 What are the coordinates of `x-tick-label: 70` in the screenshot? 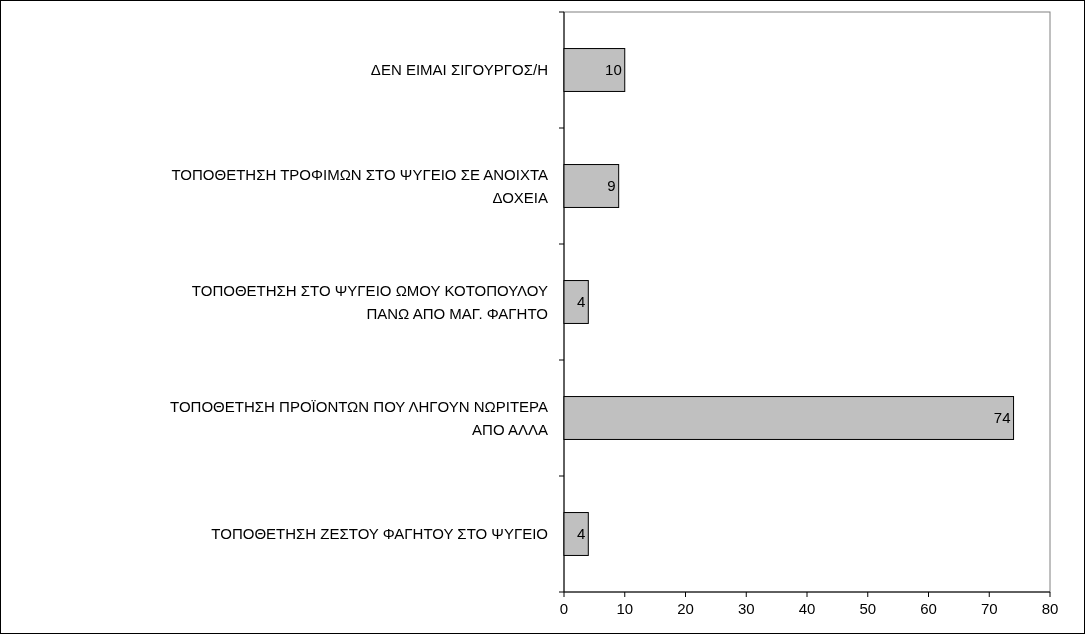 It's located at (989, 608).